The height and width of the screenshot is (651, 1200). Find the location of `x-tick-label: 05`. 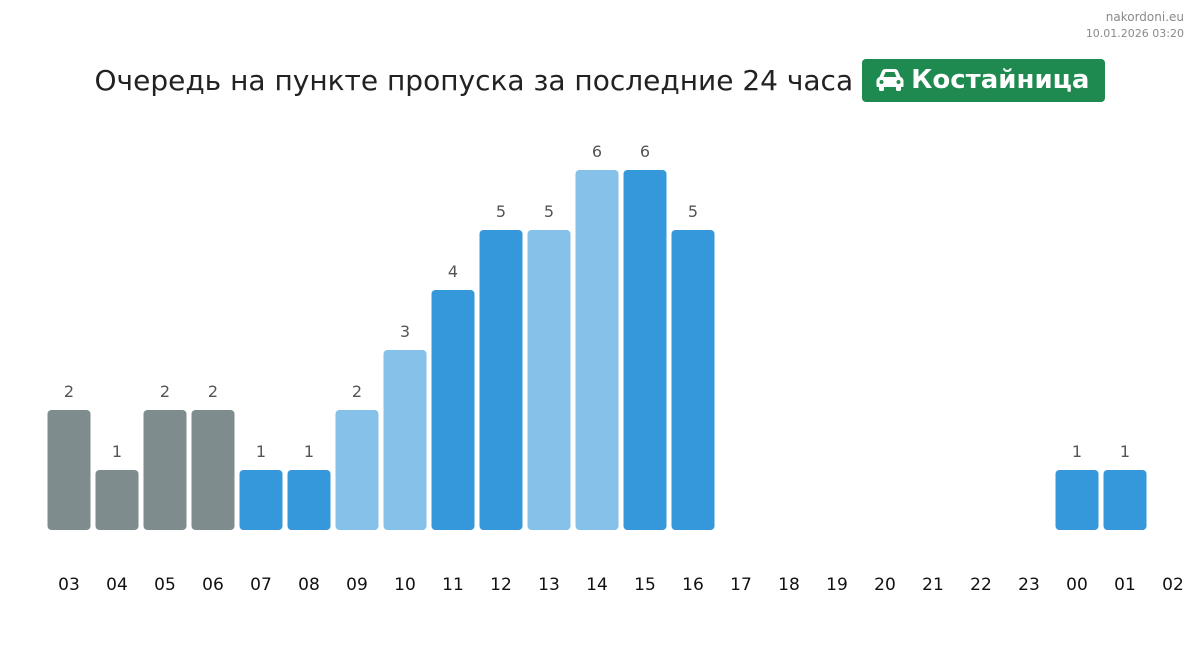

x-tick-label: 05 is located at coordinates (165, 585).